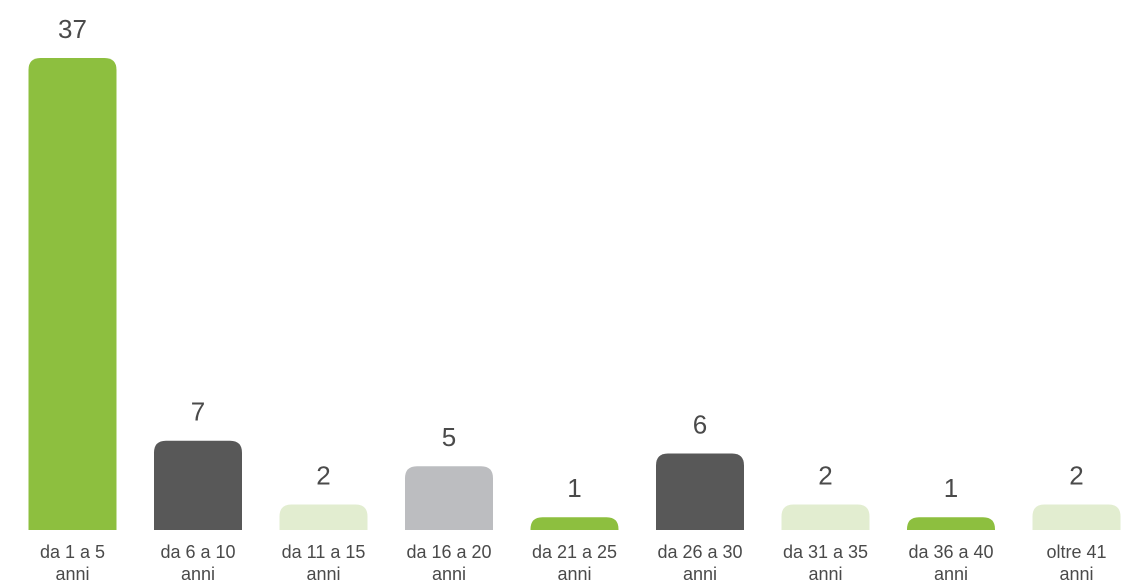 This screenshot has width=1139, height=587. Describe the element at coordinates (574, 574) in the screenshot. I see `category-label-5-line2: anni` at that location.